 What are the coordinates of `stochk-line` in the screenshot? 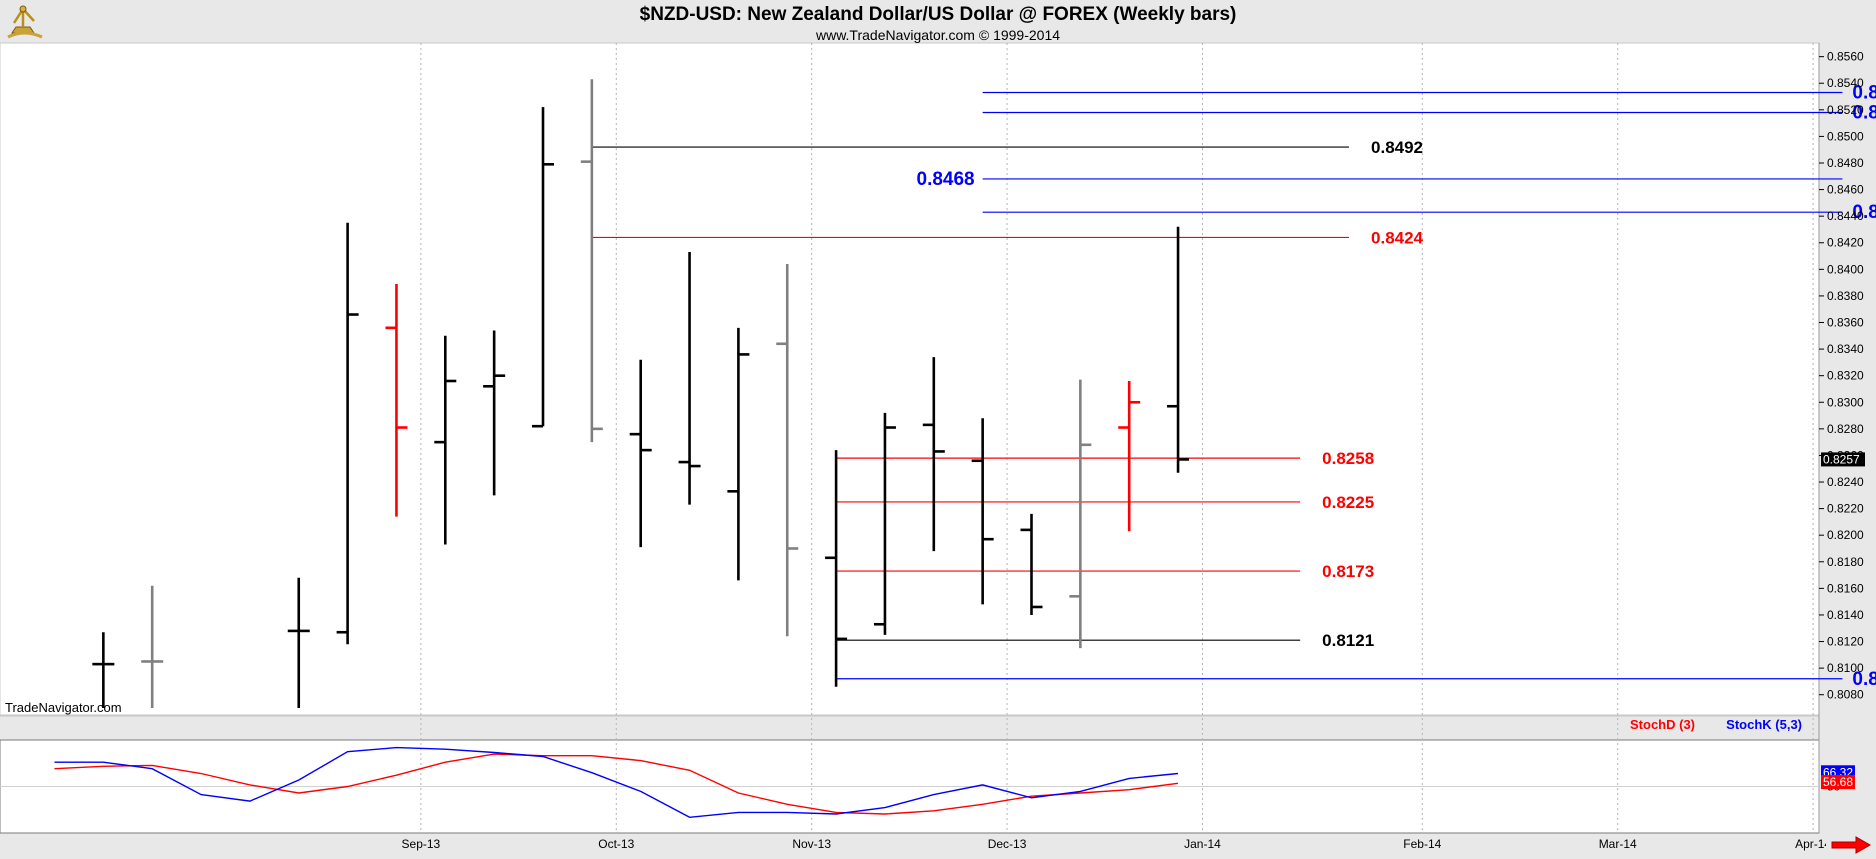 It's located at (616, 782).